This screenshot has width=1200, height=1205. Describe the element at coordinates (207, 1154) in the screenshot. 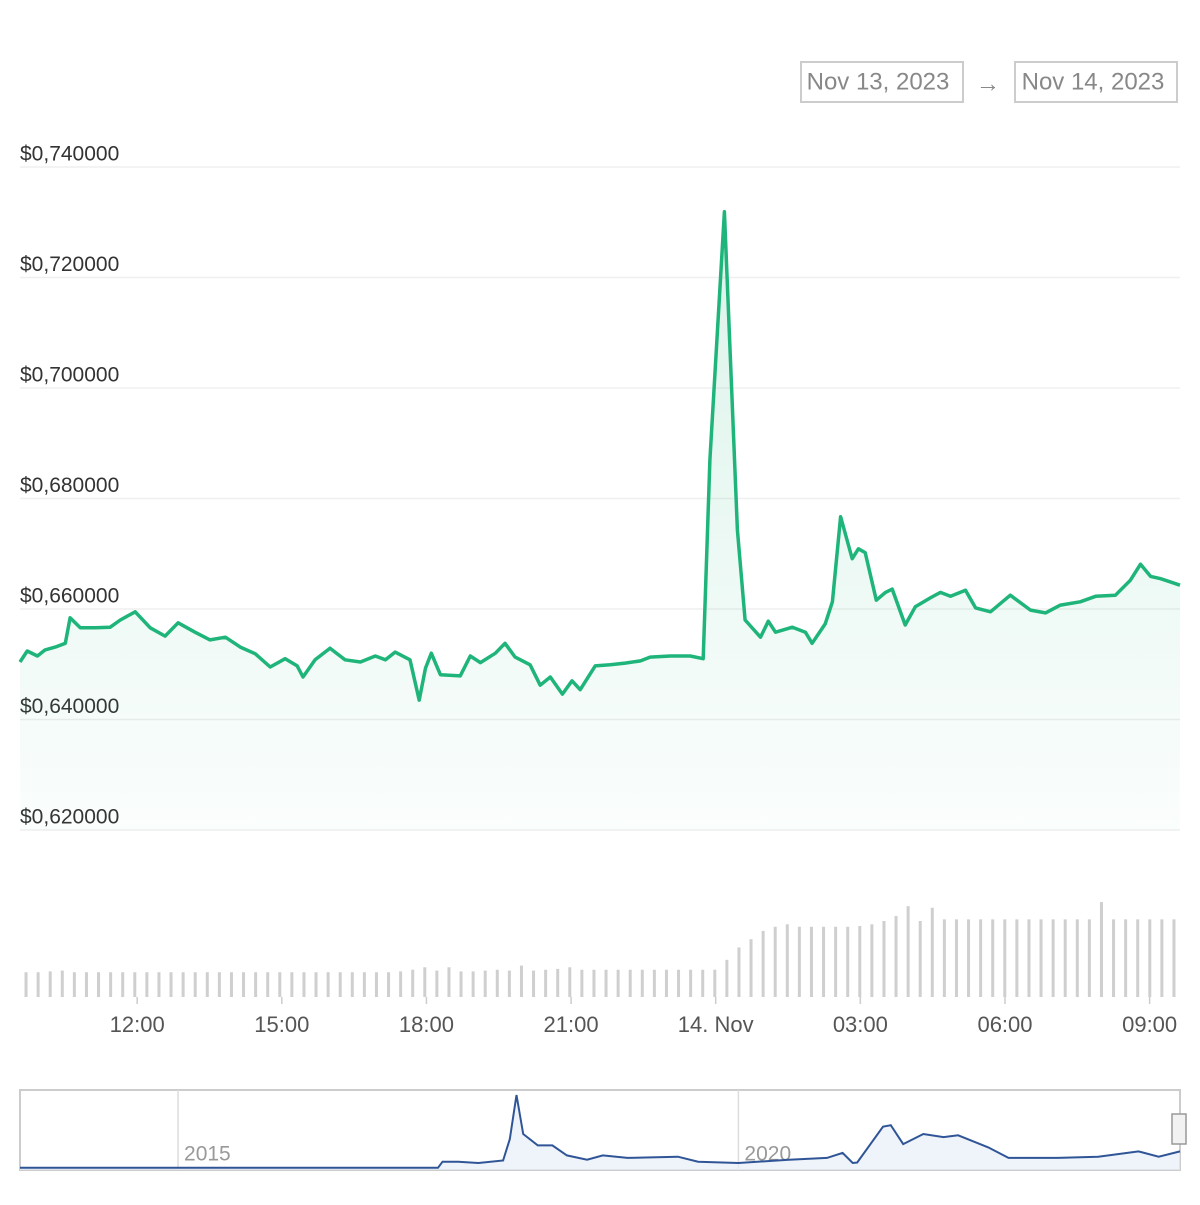

I see `navigator-tick-label: 2015` at that location.